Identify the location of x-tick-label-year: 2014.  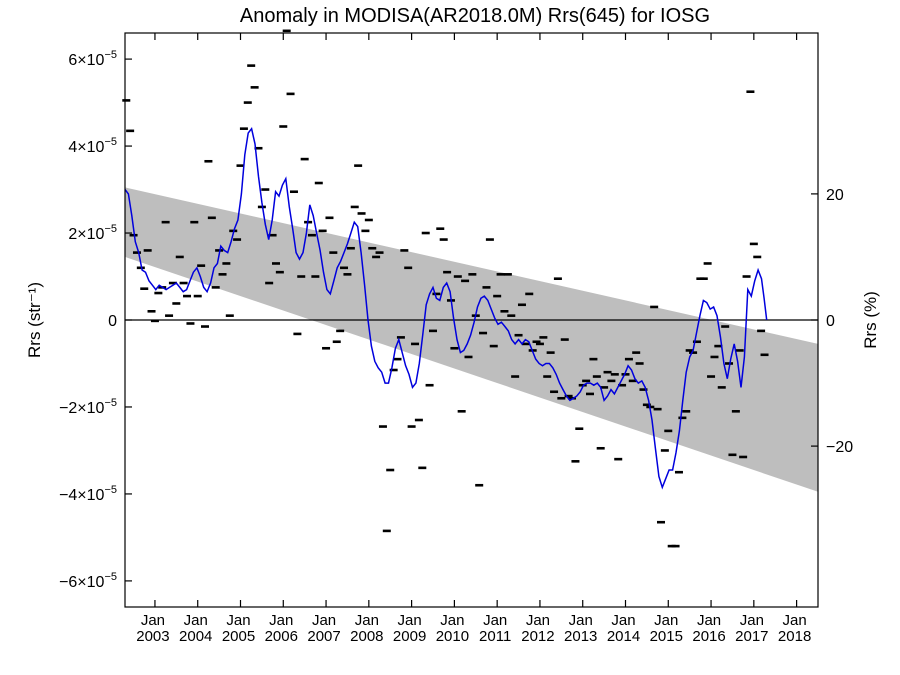
(623, 636).